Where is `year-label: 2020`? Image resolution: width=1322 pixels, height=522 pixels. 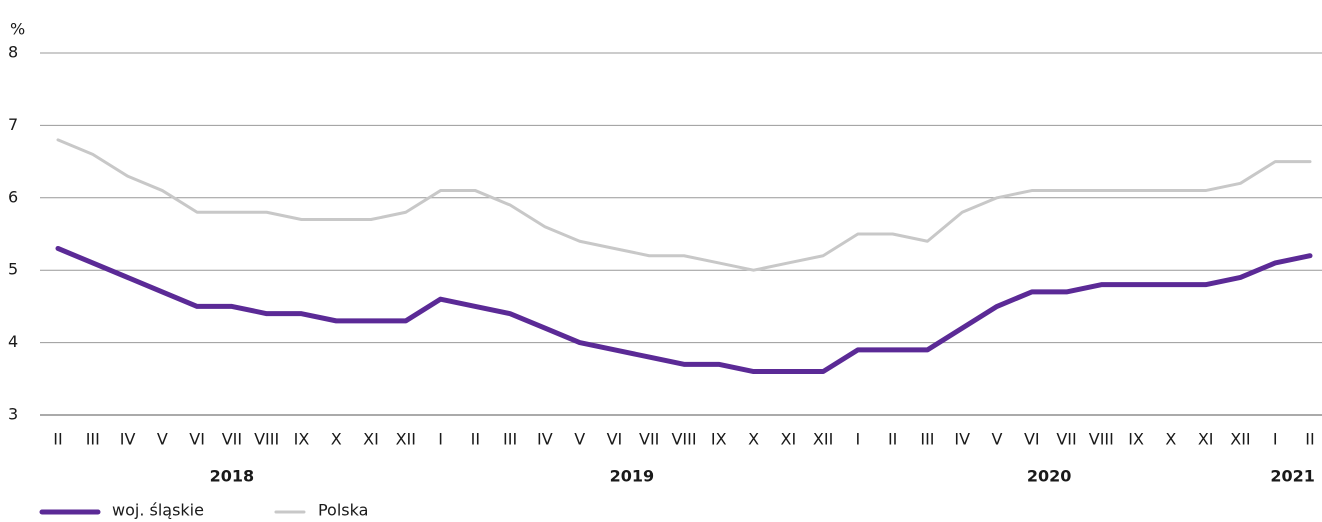
year-label: 2020 is located at coordinates (1049, 476).